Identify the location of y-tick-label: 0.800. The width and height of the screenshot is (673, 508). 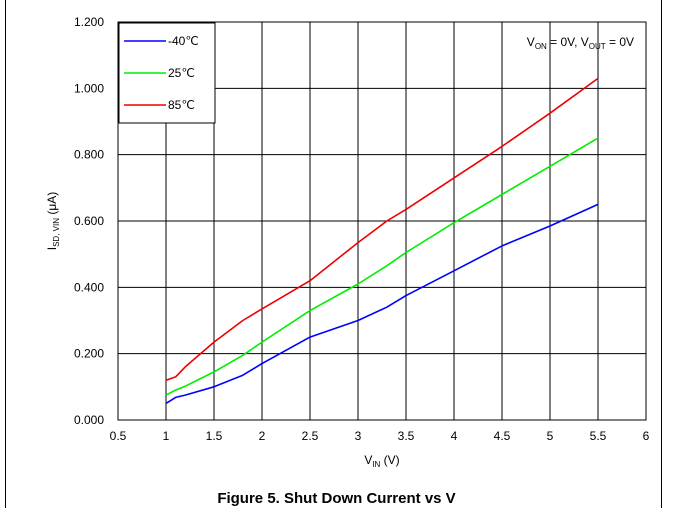
(89, 155).